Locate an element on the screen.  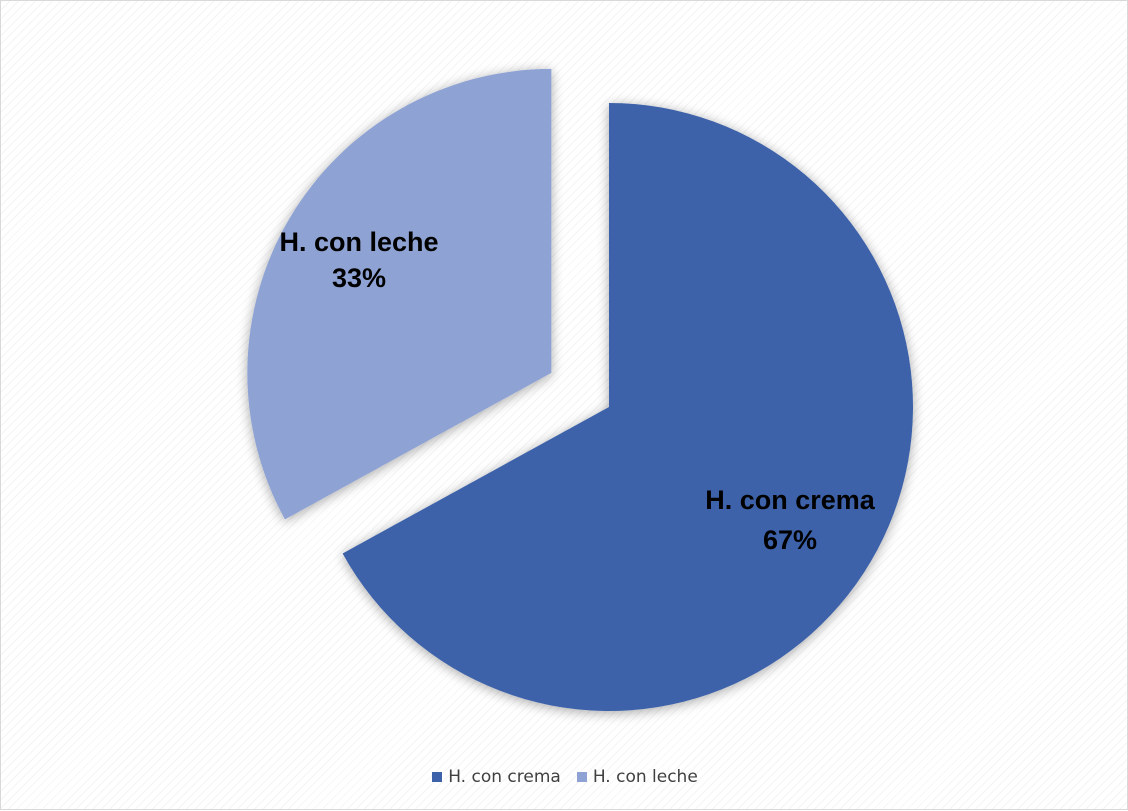
legend-swatch-crema is located at coordinates (437, 777).